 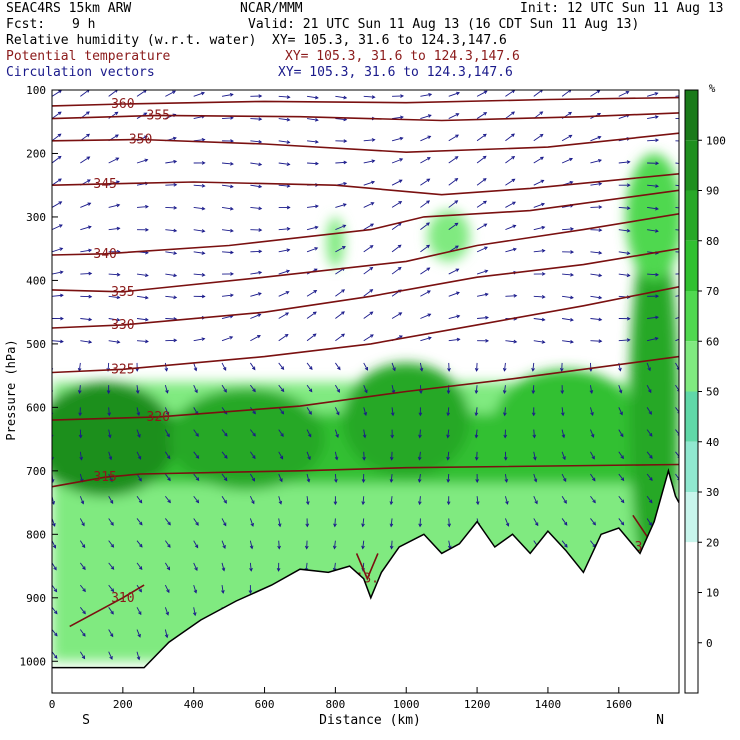 I want to click on colorbar-tick-label: 70, so click(x=712, y=291).